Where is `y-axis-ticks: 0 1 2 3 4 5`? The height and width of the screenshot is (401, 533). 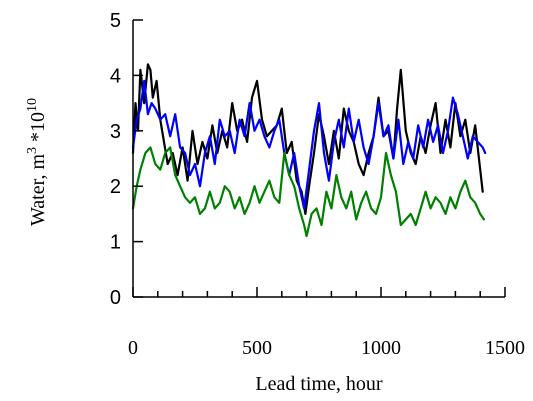 y-axis-ticks: 0 1 2 3 4 5 is located at coordinates (126, 159).